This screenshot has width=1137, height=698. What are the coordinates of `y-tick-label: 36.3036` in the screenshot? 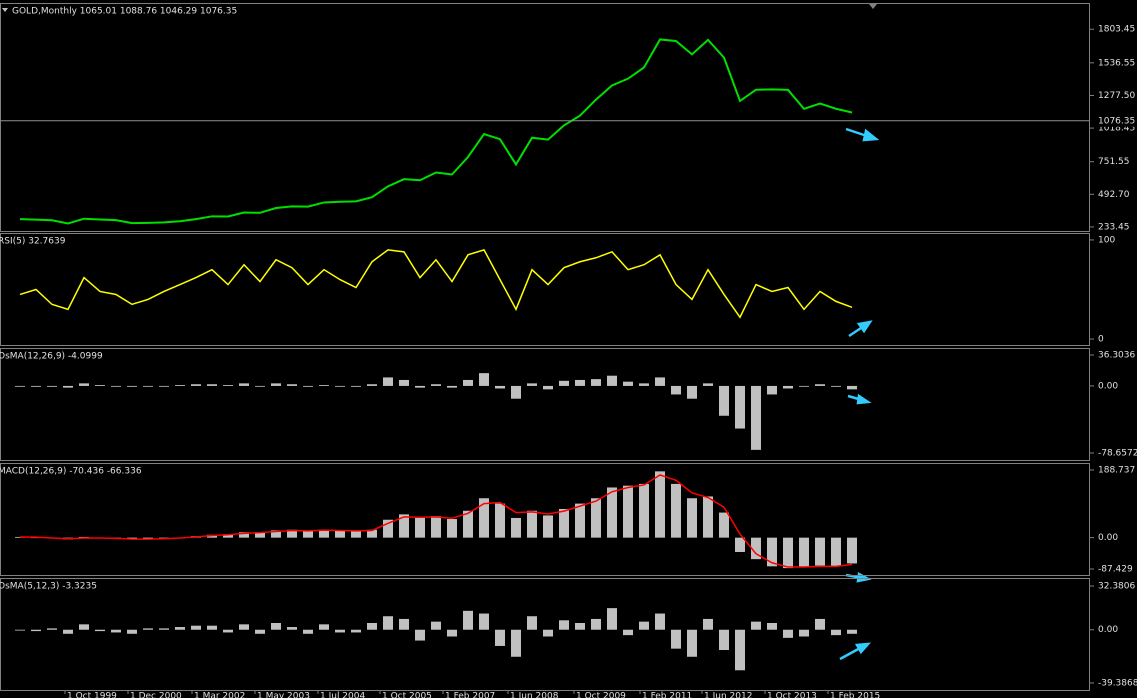 It's located at (1116, 355).